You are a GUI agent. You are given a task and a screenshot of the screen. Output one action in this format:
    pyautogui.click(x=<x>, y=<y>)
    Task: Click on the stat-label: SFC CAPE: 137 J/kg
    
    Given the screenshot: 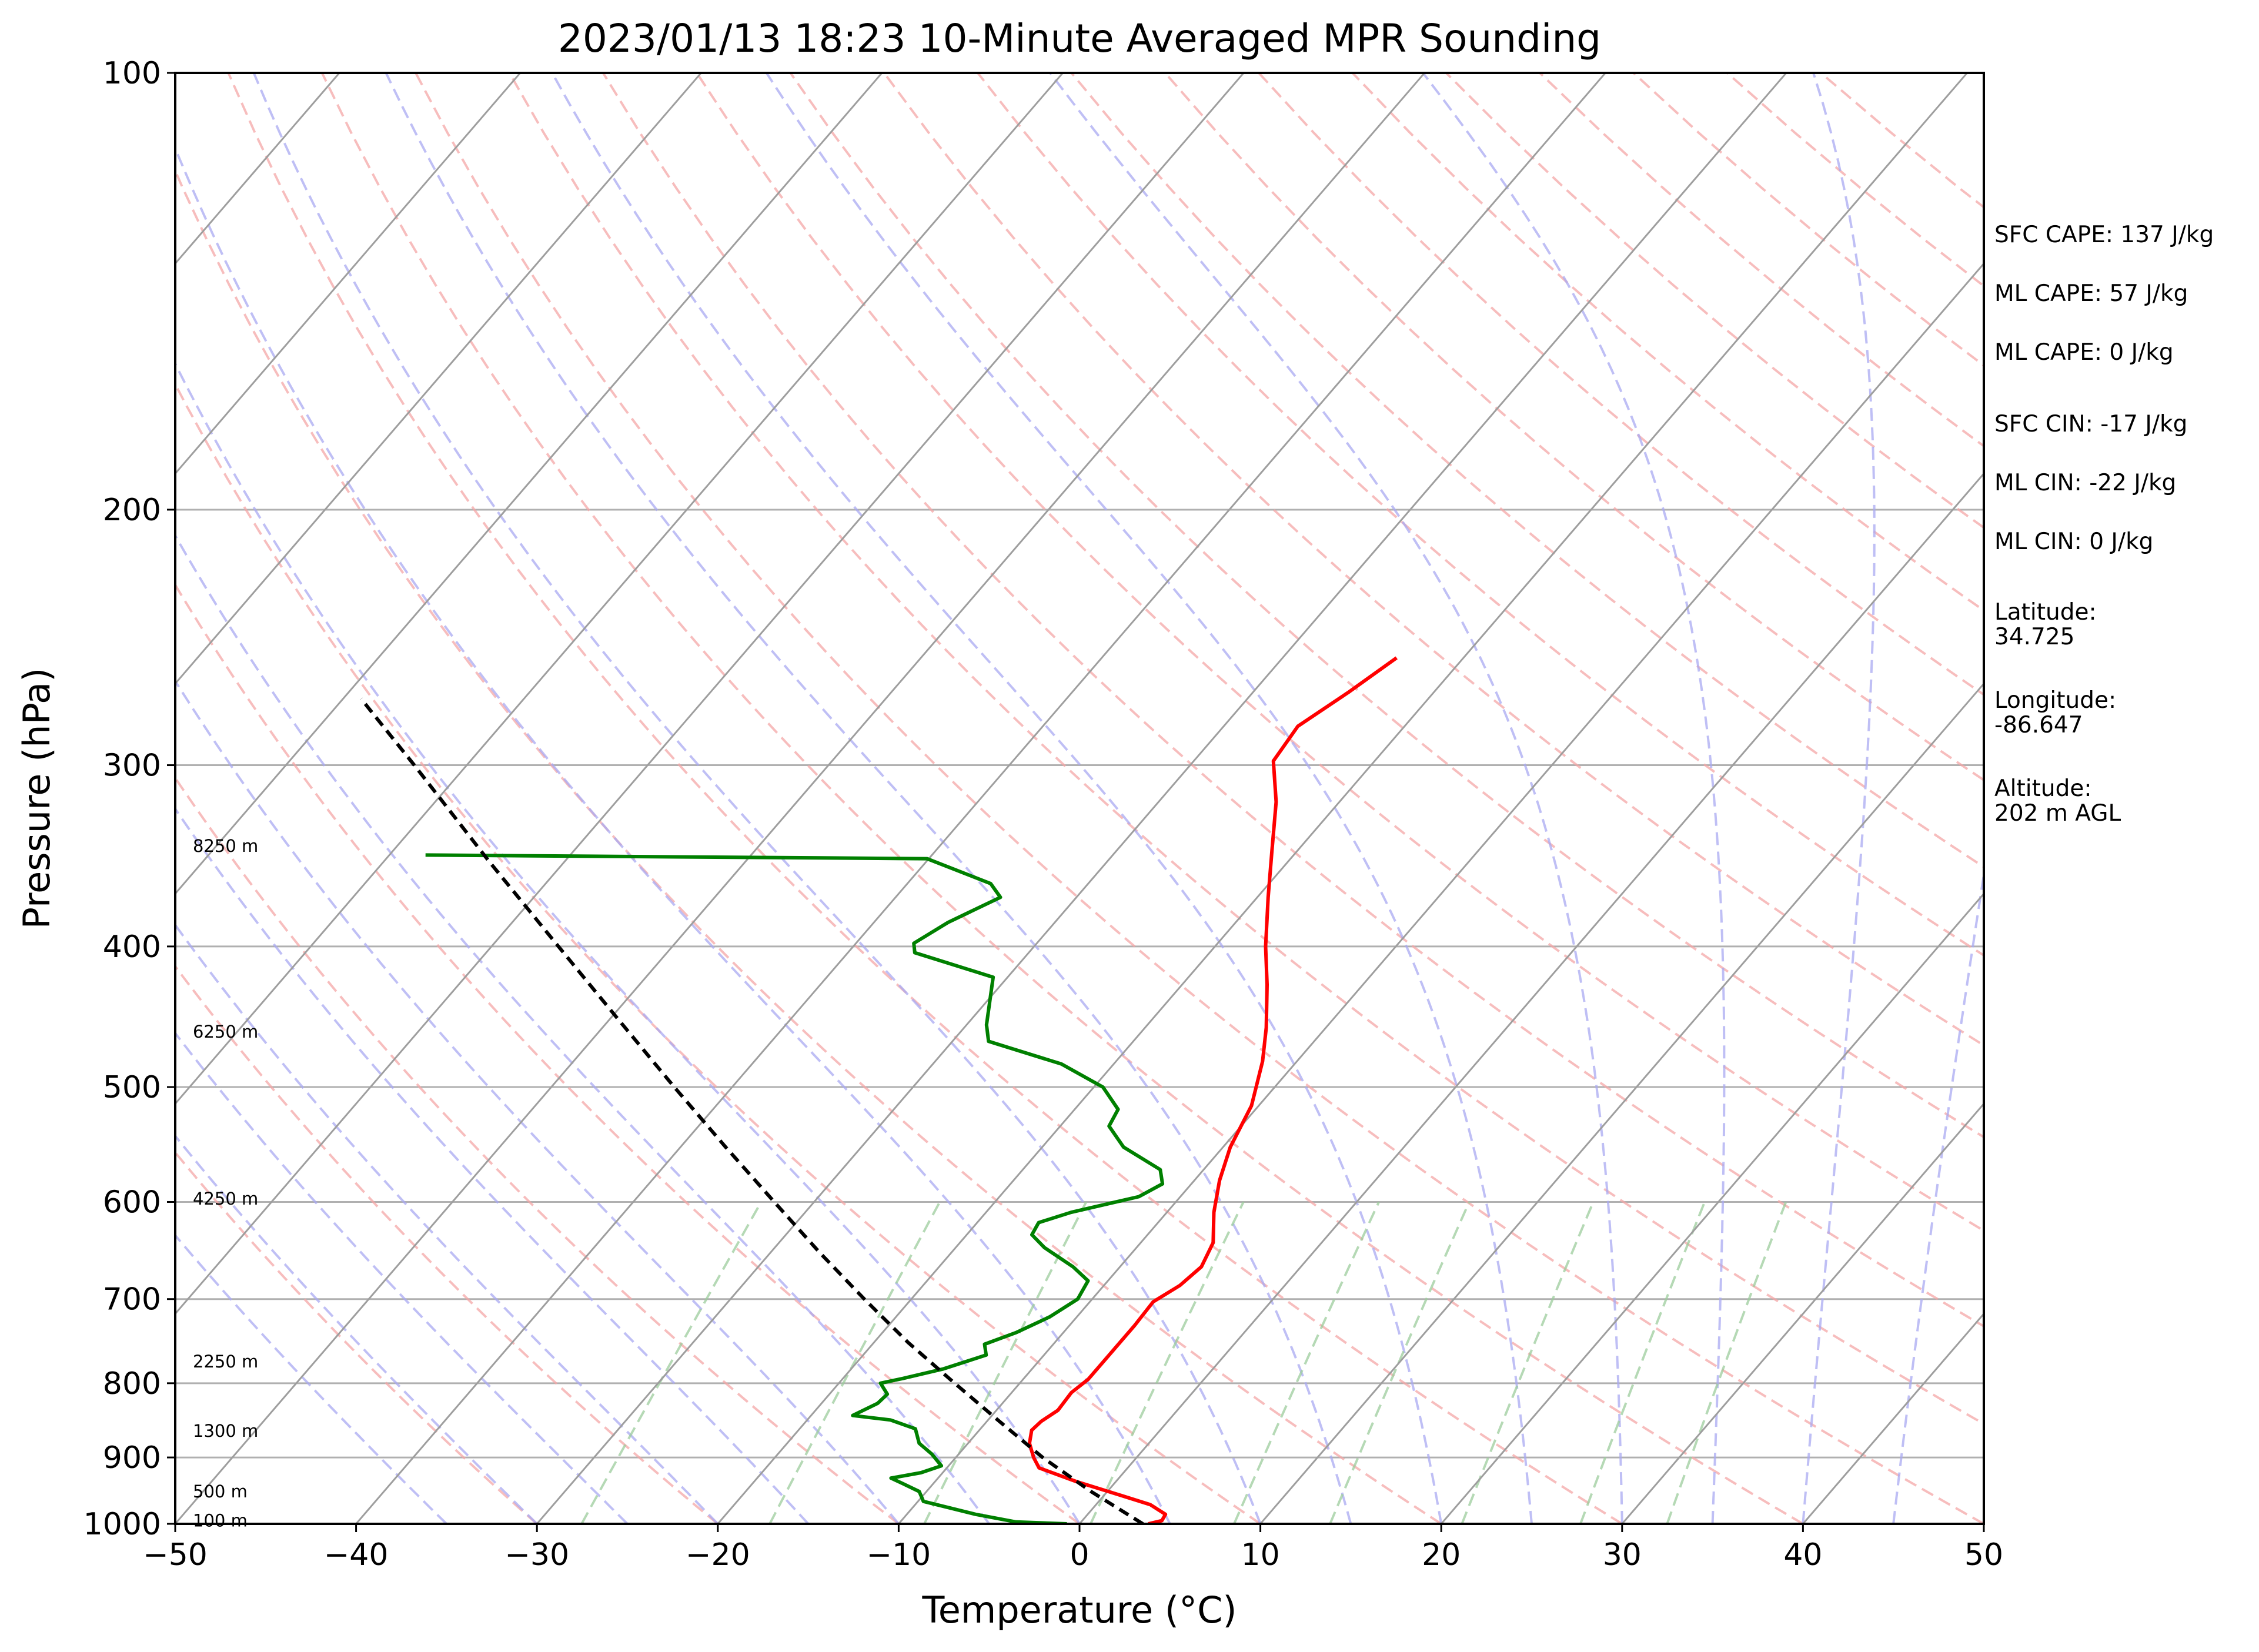 What is the action you would take?
    pyautogui.click(x=2104, y=235)
    